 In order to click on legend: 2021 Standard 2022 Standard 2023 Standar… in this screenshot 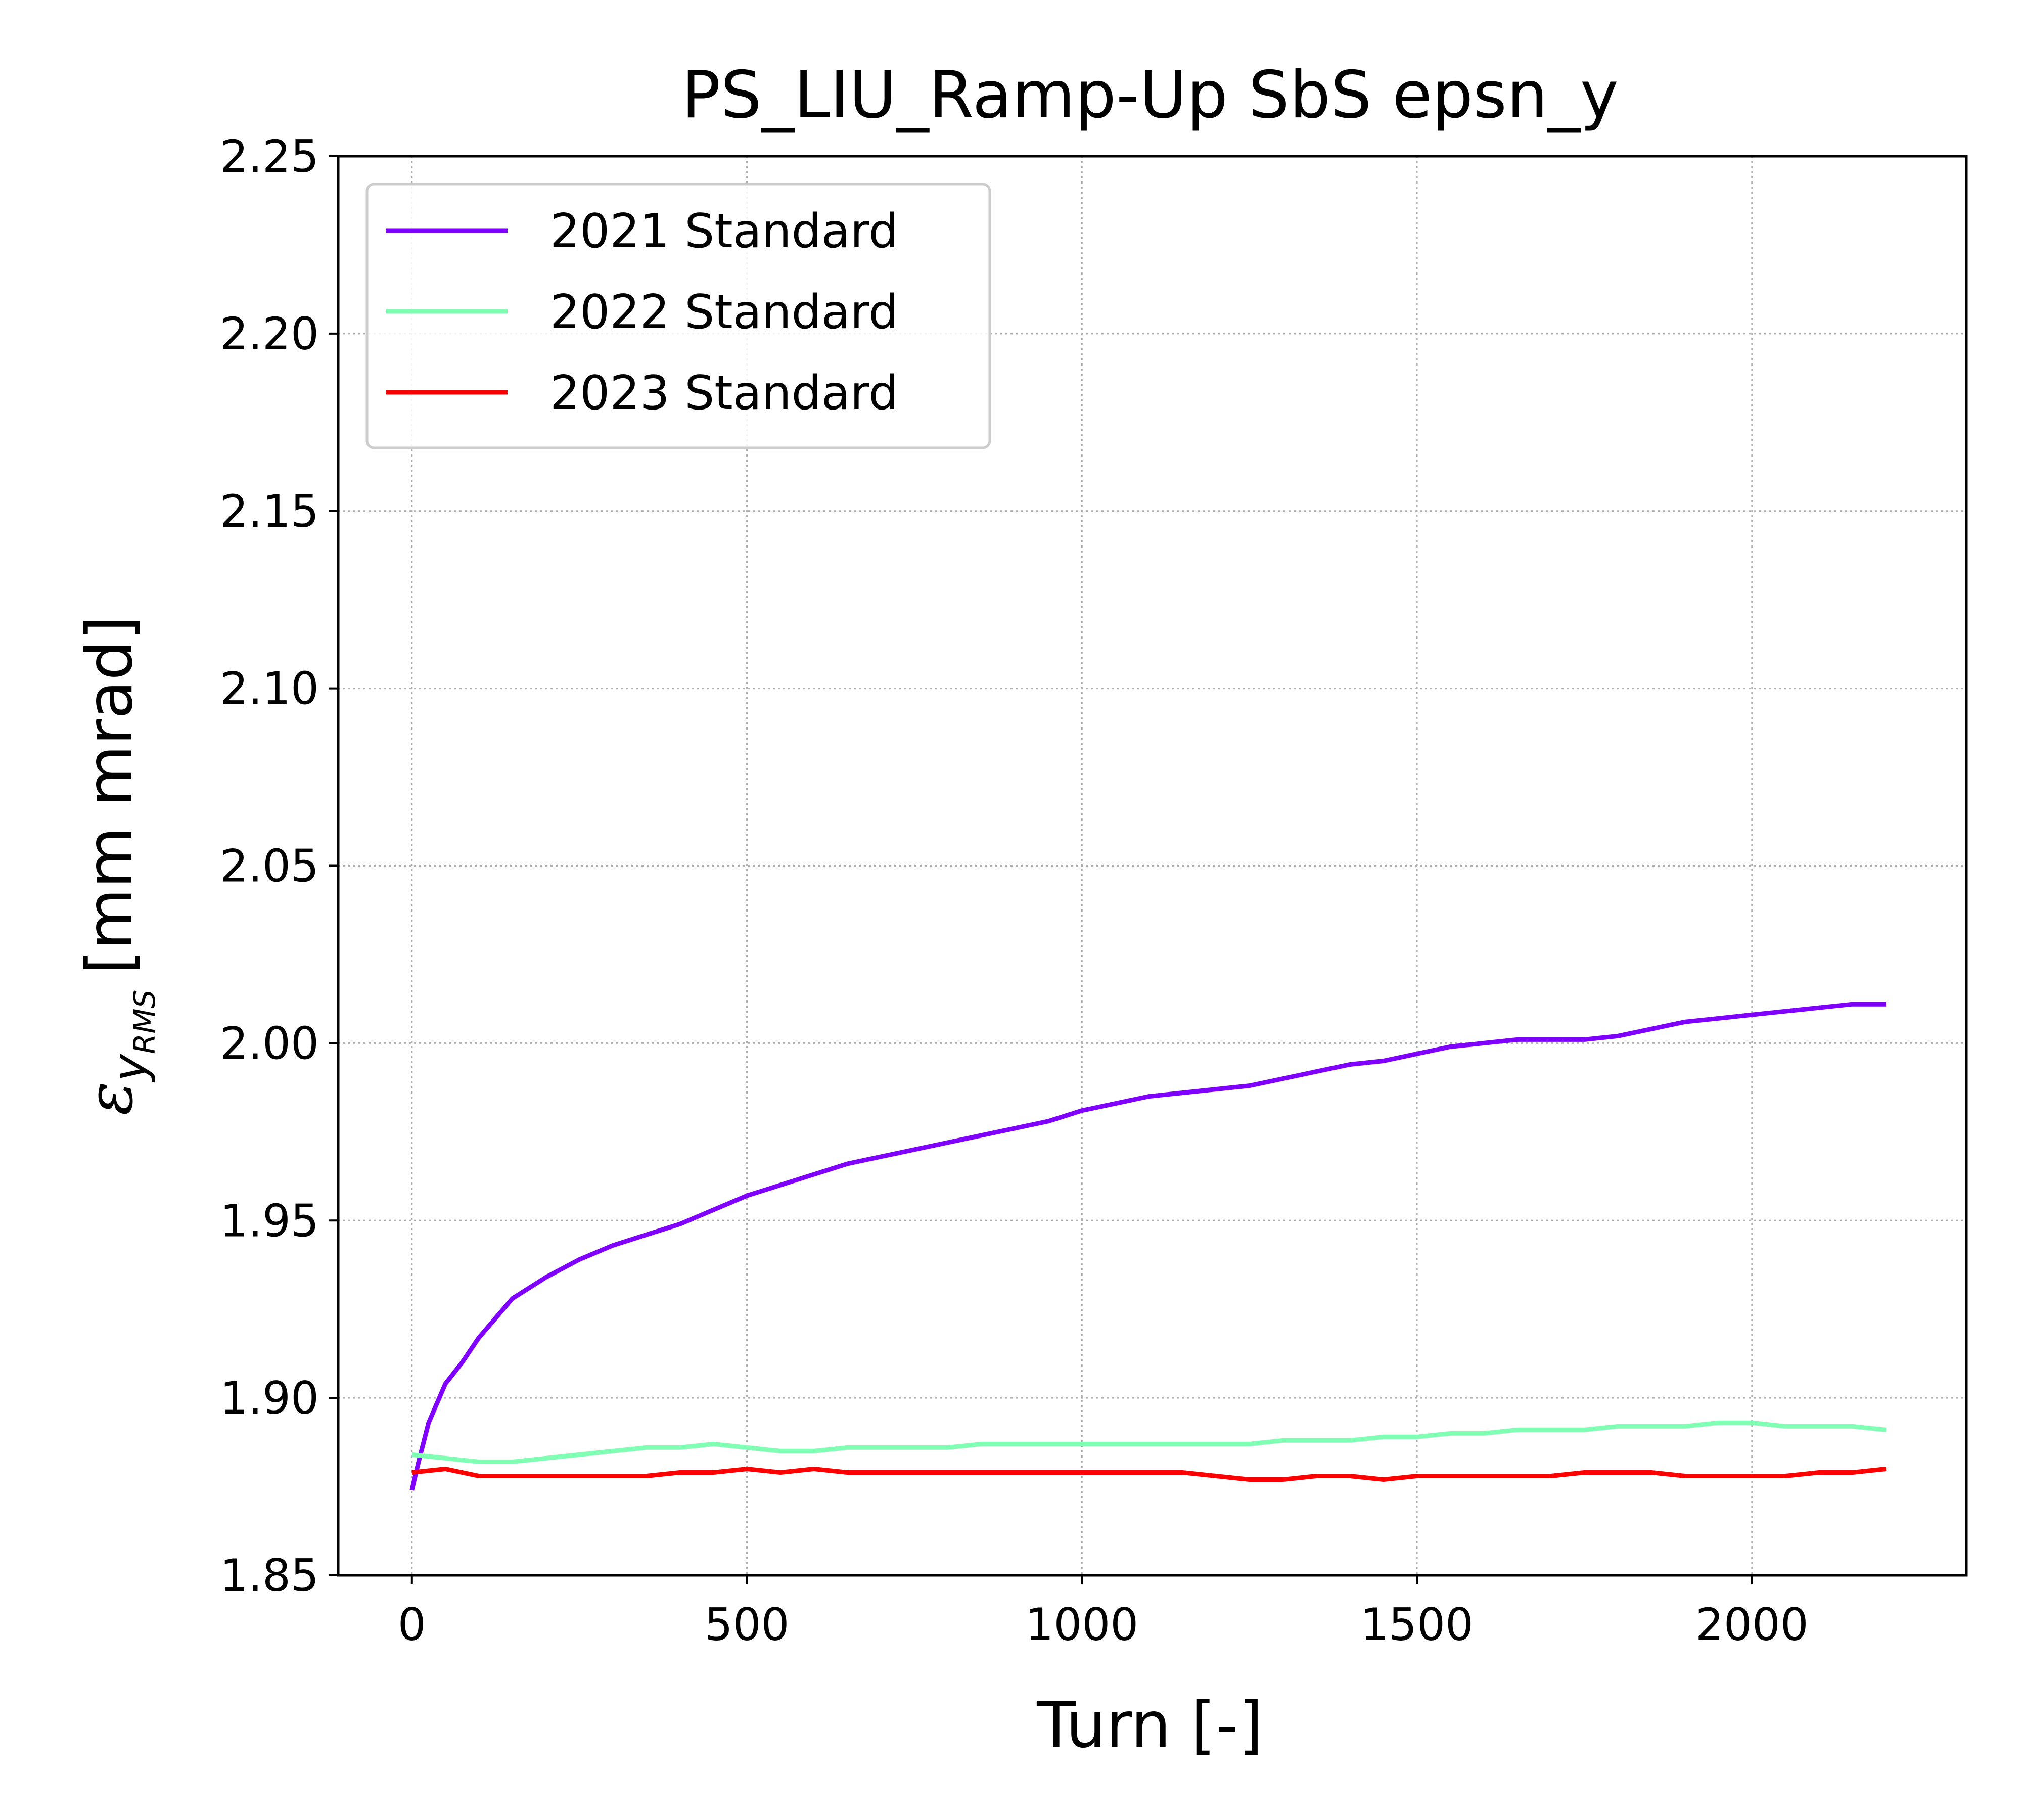, I will do `click(678, 316)`.